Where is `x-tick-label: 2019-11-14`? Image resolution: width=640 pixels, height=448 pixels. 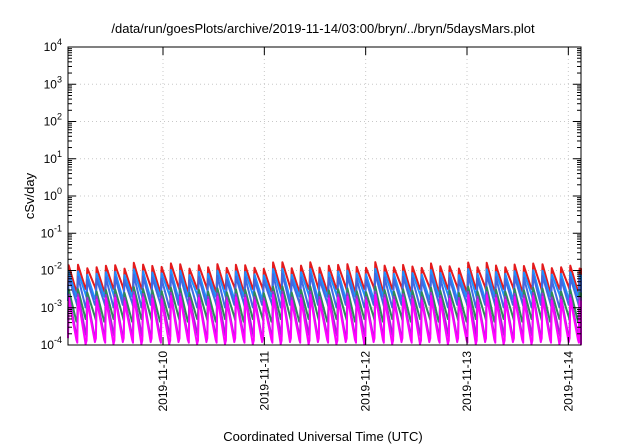
x-tick-label: 2019-11-14 is located at coordinates (568, 381).